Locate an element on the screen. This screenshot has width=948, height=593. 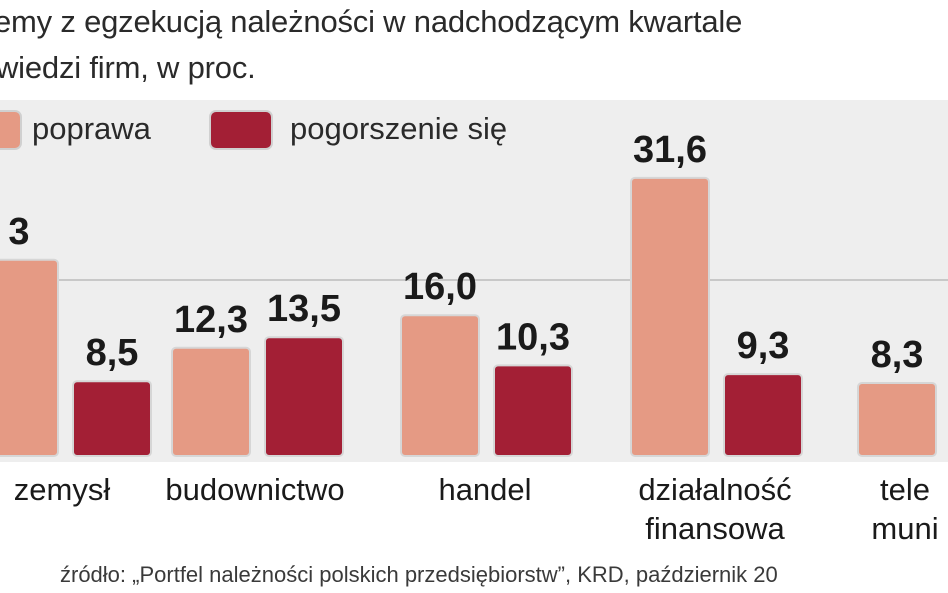
legend-swatch-poprawa is located at coordinates (10, 130).